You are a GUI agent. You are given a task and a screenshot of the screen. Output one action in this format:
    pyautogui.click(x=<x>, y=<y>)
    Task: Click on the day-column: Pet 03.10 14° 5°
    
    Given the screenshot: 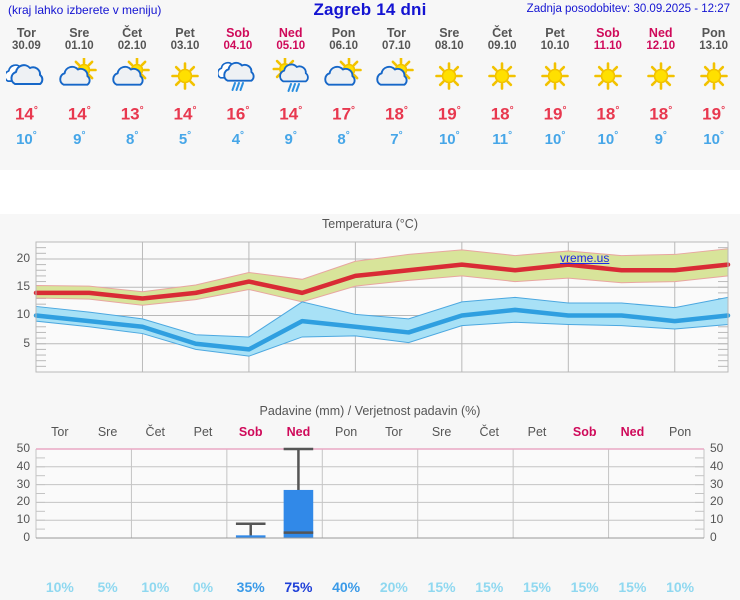 What is the action you would take?
    pyautogui.click(x=185, y=98)
    